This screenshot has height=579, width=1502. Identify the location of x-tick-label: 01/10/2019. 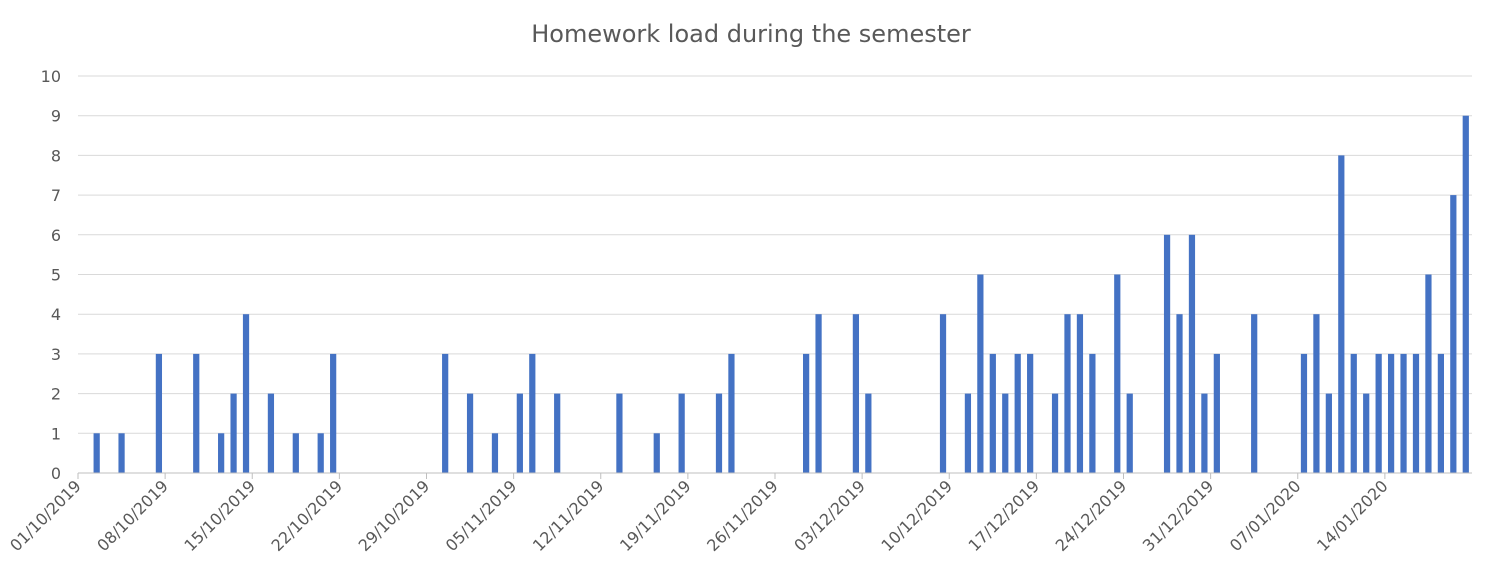
(45, 515).